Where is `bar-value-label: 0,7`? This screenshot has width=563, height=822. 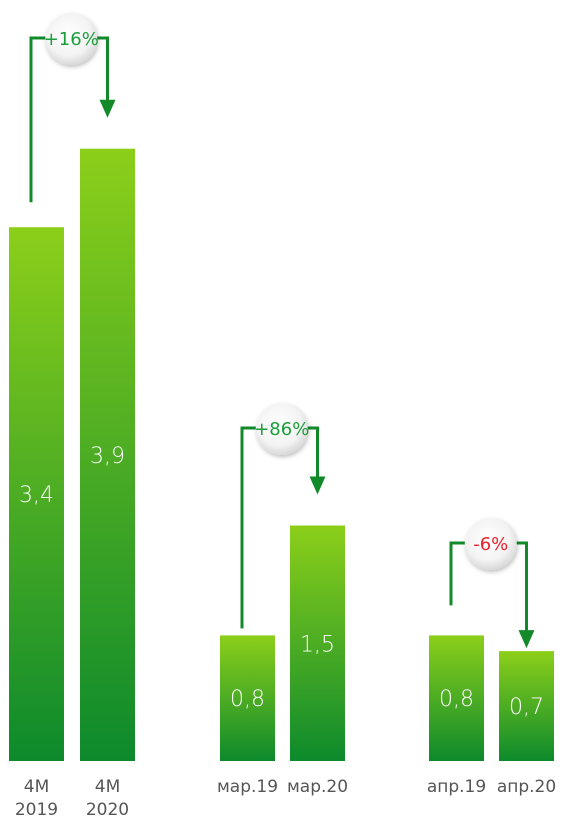
bar-value-label: 0,7 is located at coordinates (526, 707).